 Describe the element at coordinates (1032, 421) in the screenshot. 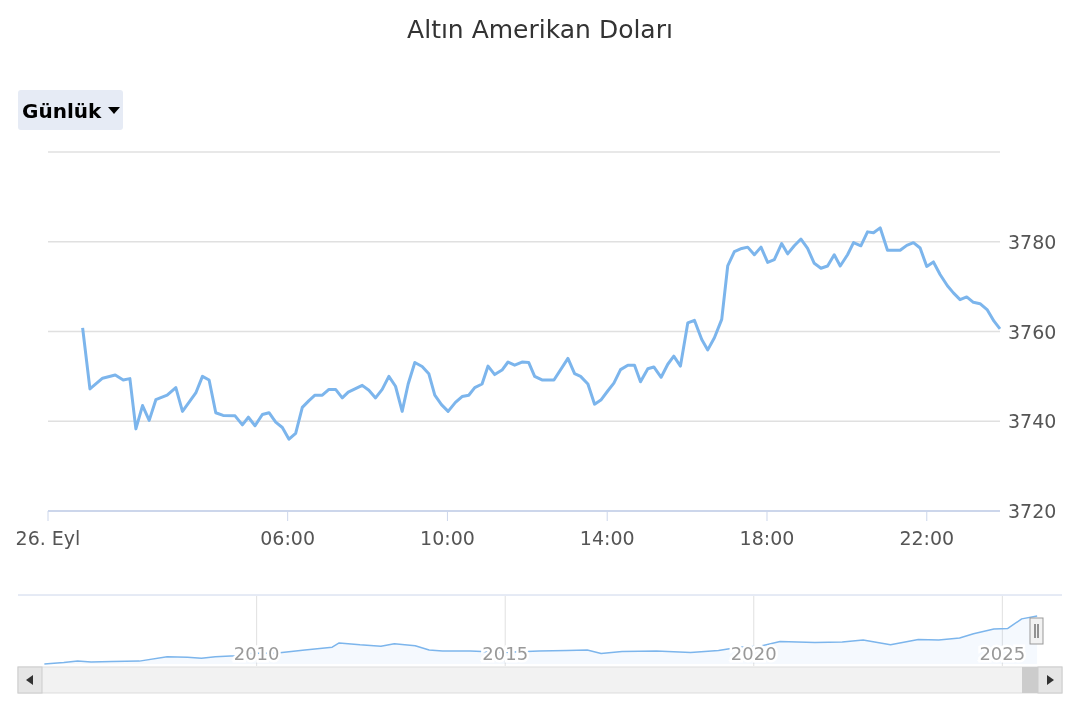

I see `y-tick-label: 3740` at that location.